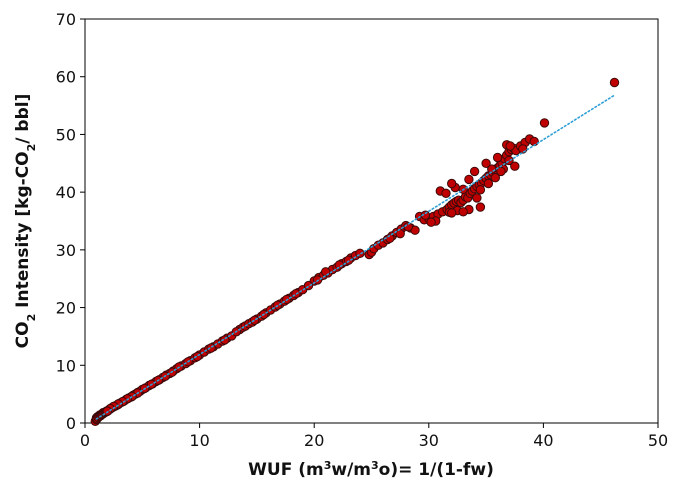 This screenshot has height=484, width=673. I want to click on y-tick-label: 40, so click(66, 192).